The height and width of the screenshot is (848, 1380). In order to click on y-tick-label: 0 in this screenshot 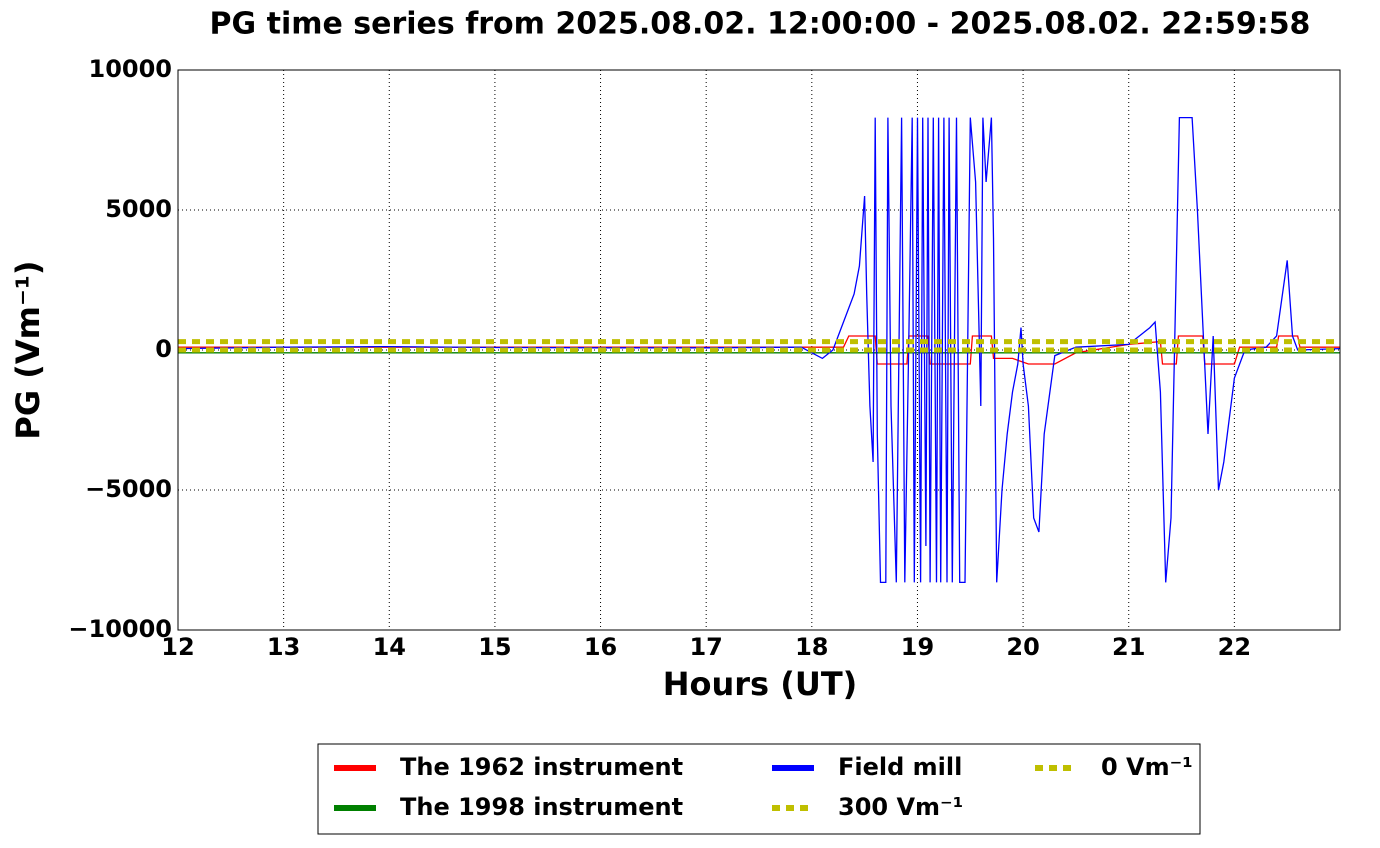, I will do `click(163, 349)`.